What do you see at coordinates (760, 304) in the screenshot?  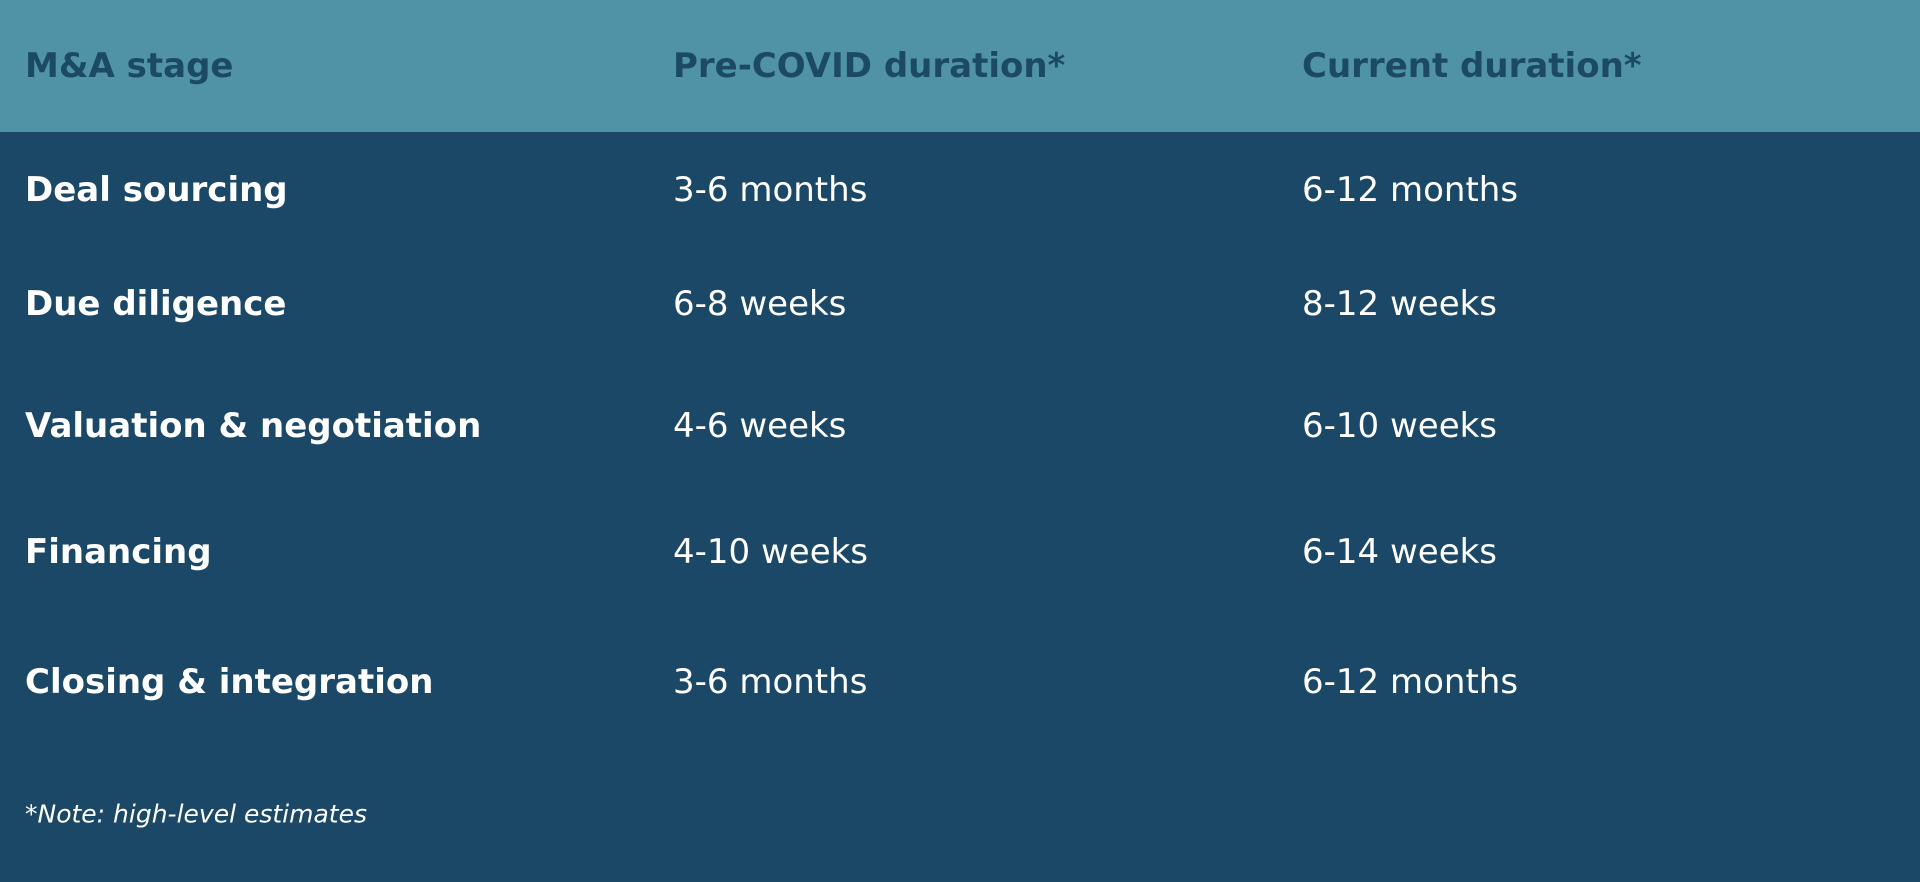 I see `pre-covid-cell: 6-8 weeks` at bounding box center [760, 304].